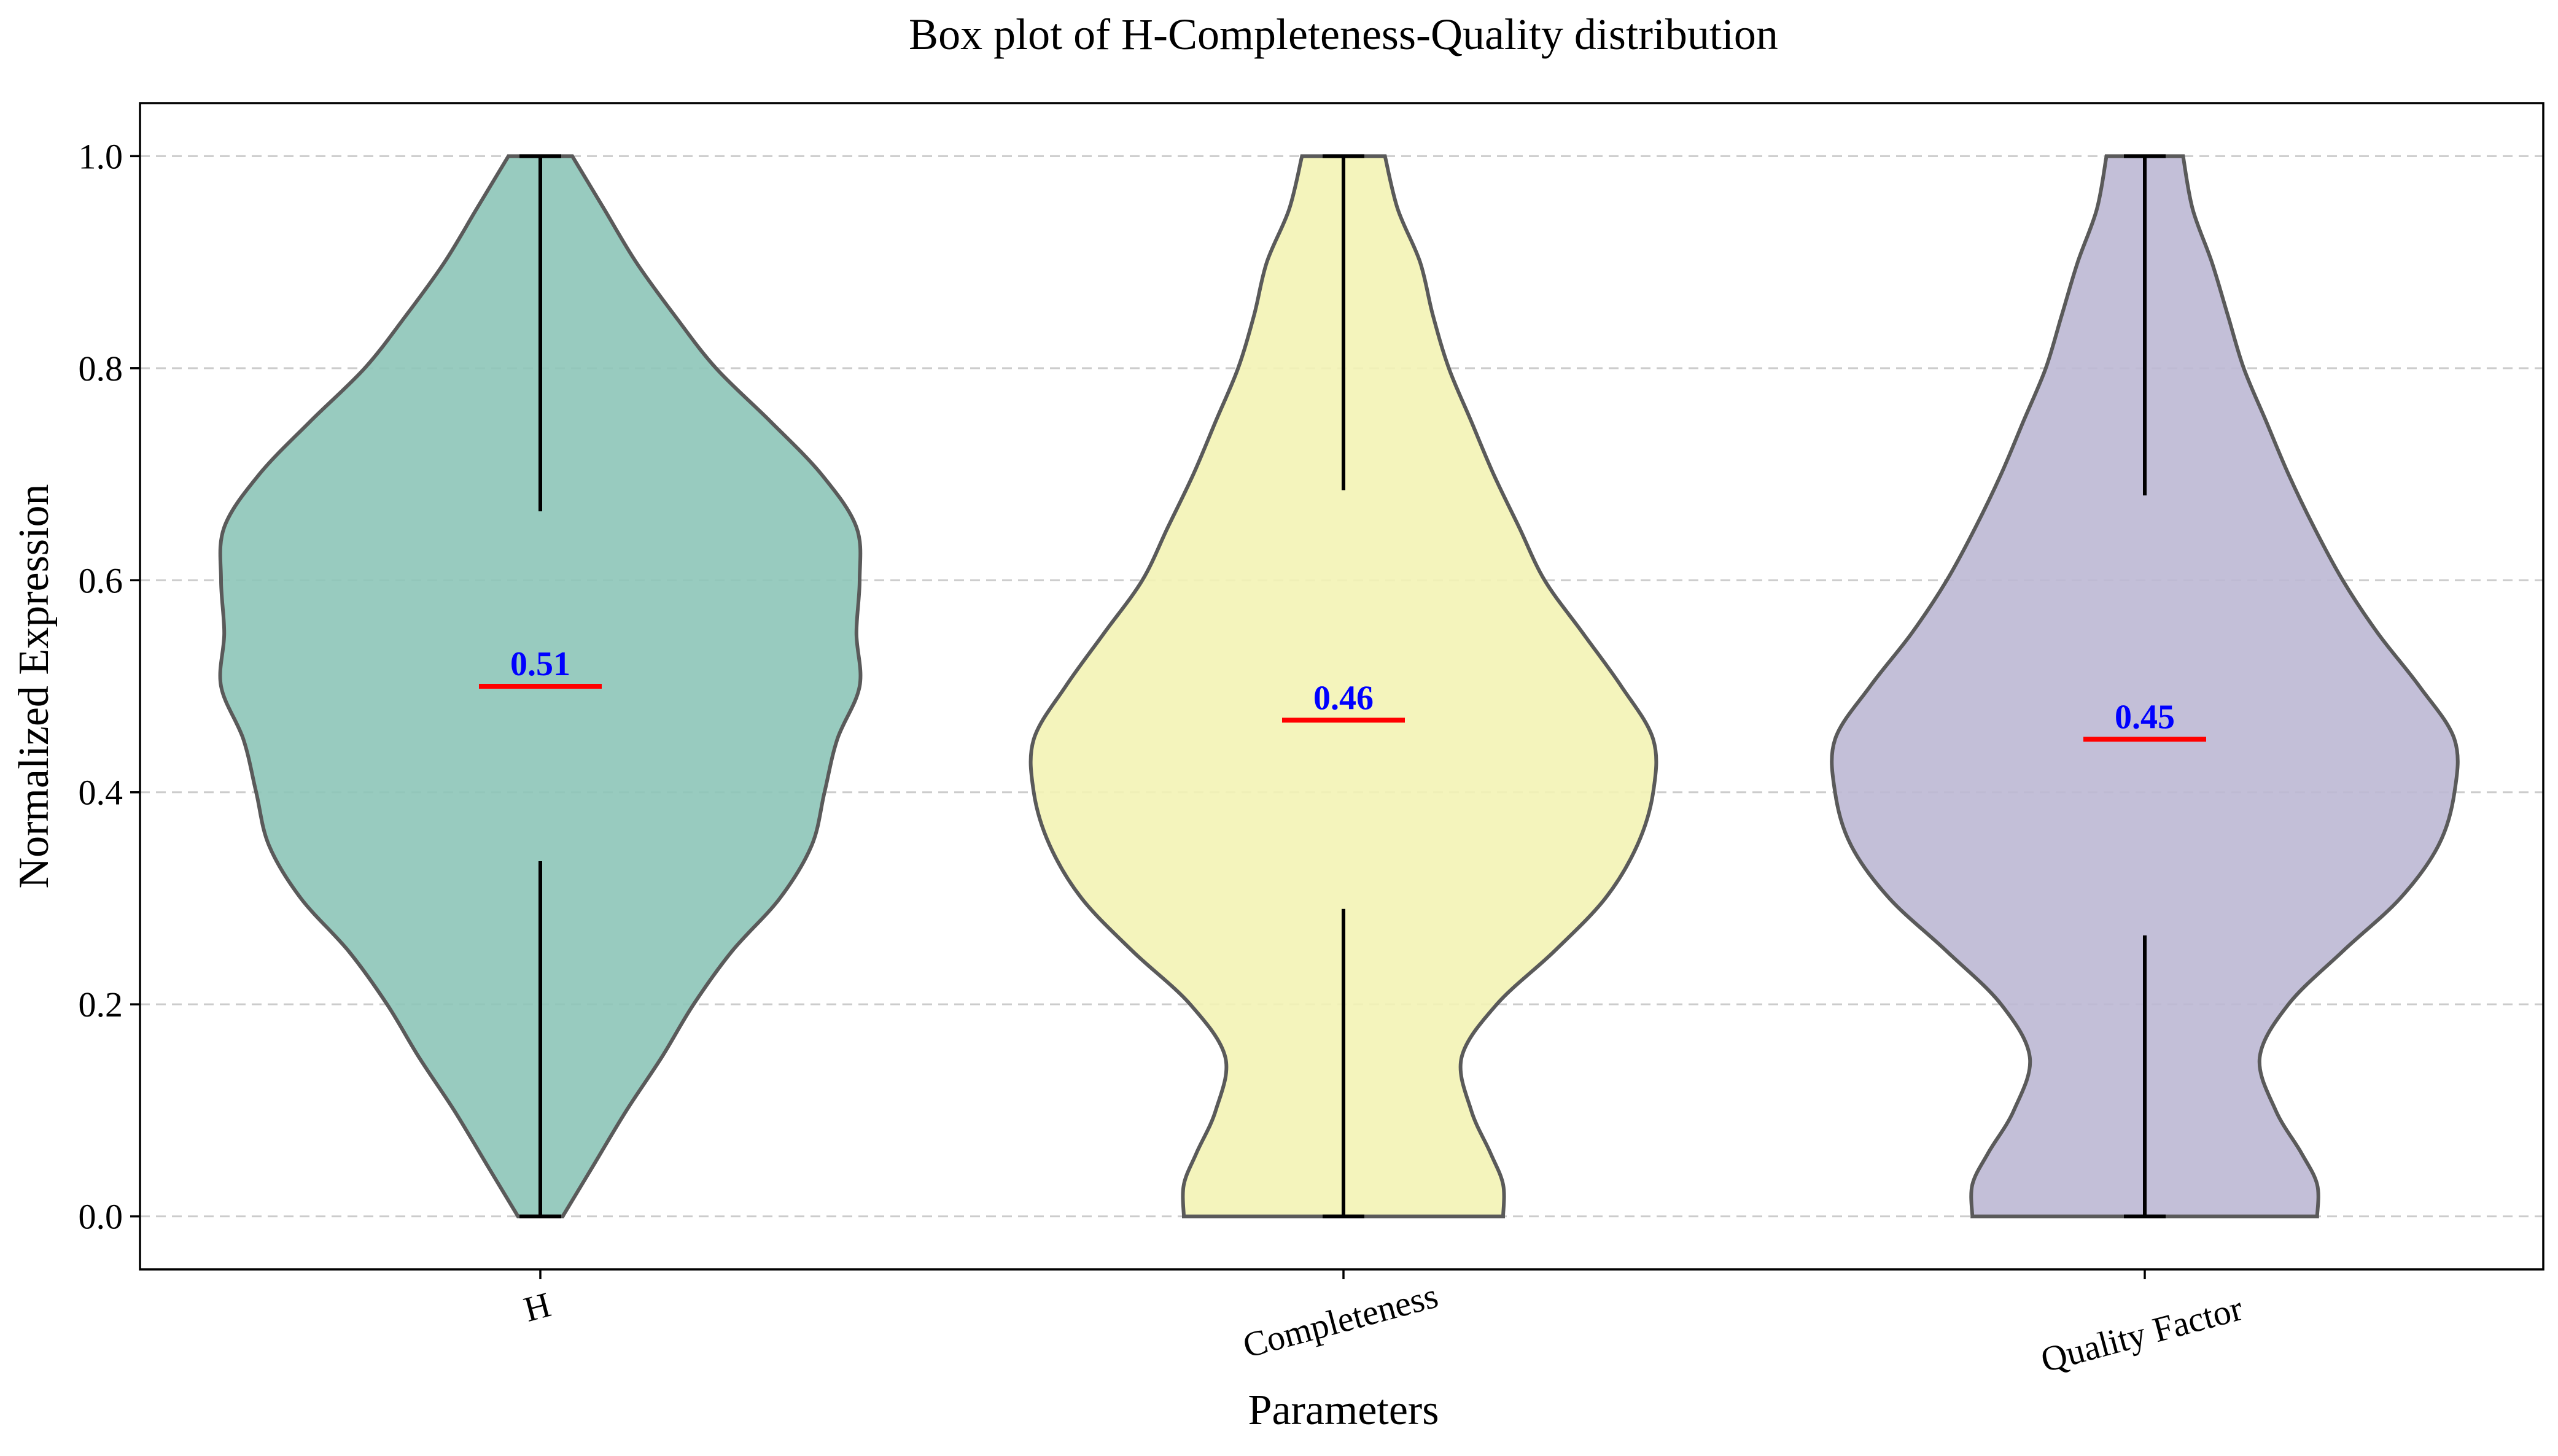 This screenshot has height=1456, width=2558. I want to click on y-tick-label: 1.0, so click(101, 156).